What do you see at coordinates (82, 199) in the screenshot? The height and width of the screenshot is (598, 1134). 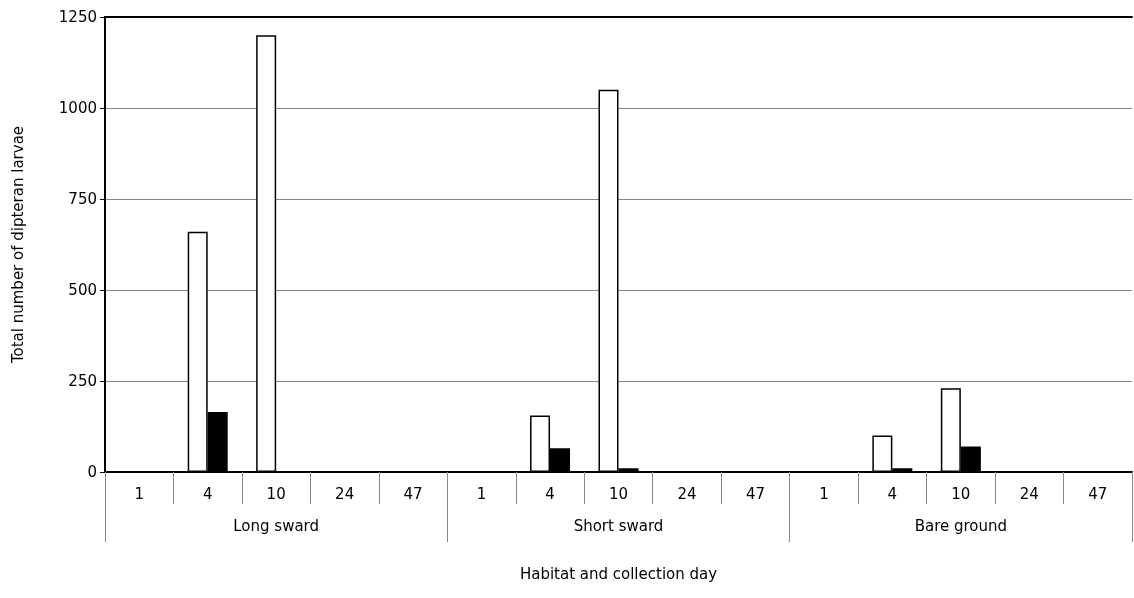 I see `y-tick-label: 750` at bounding box center [82, 199].